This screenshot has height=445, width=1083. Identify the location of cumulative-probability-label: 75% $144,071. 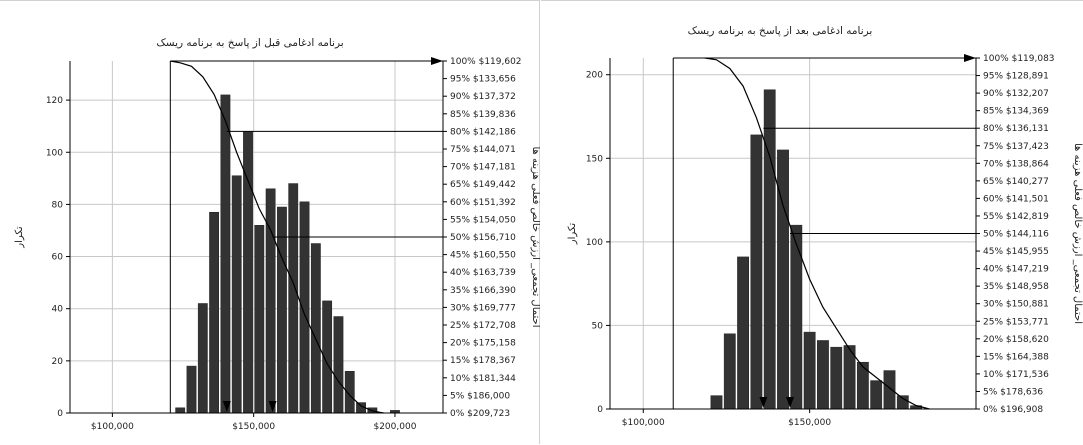
(483, 150).